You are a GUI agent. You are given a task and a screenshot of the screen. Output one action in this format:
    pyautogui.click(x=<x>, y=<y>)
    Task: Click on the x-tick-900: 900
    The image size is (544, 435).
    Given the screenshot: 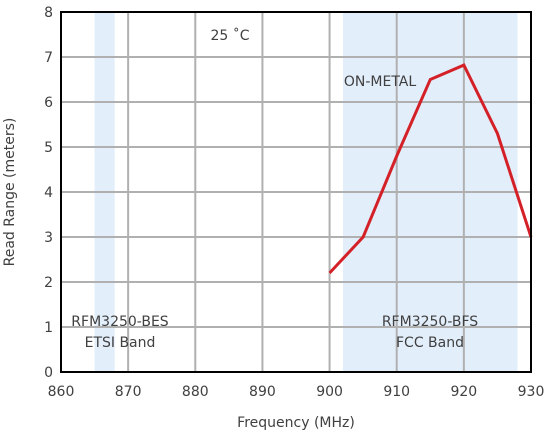 What is the action you would take?
    pyautogui.click(x=329, y=392)
    